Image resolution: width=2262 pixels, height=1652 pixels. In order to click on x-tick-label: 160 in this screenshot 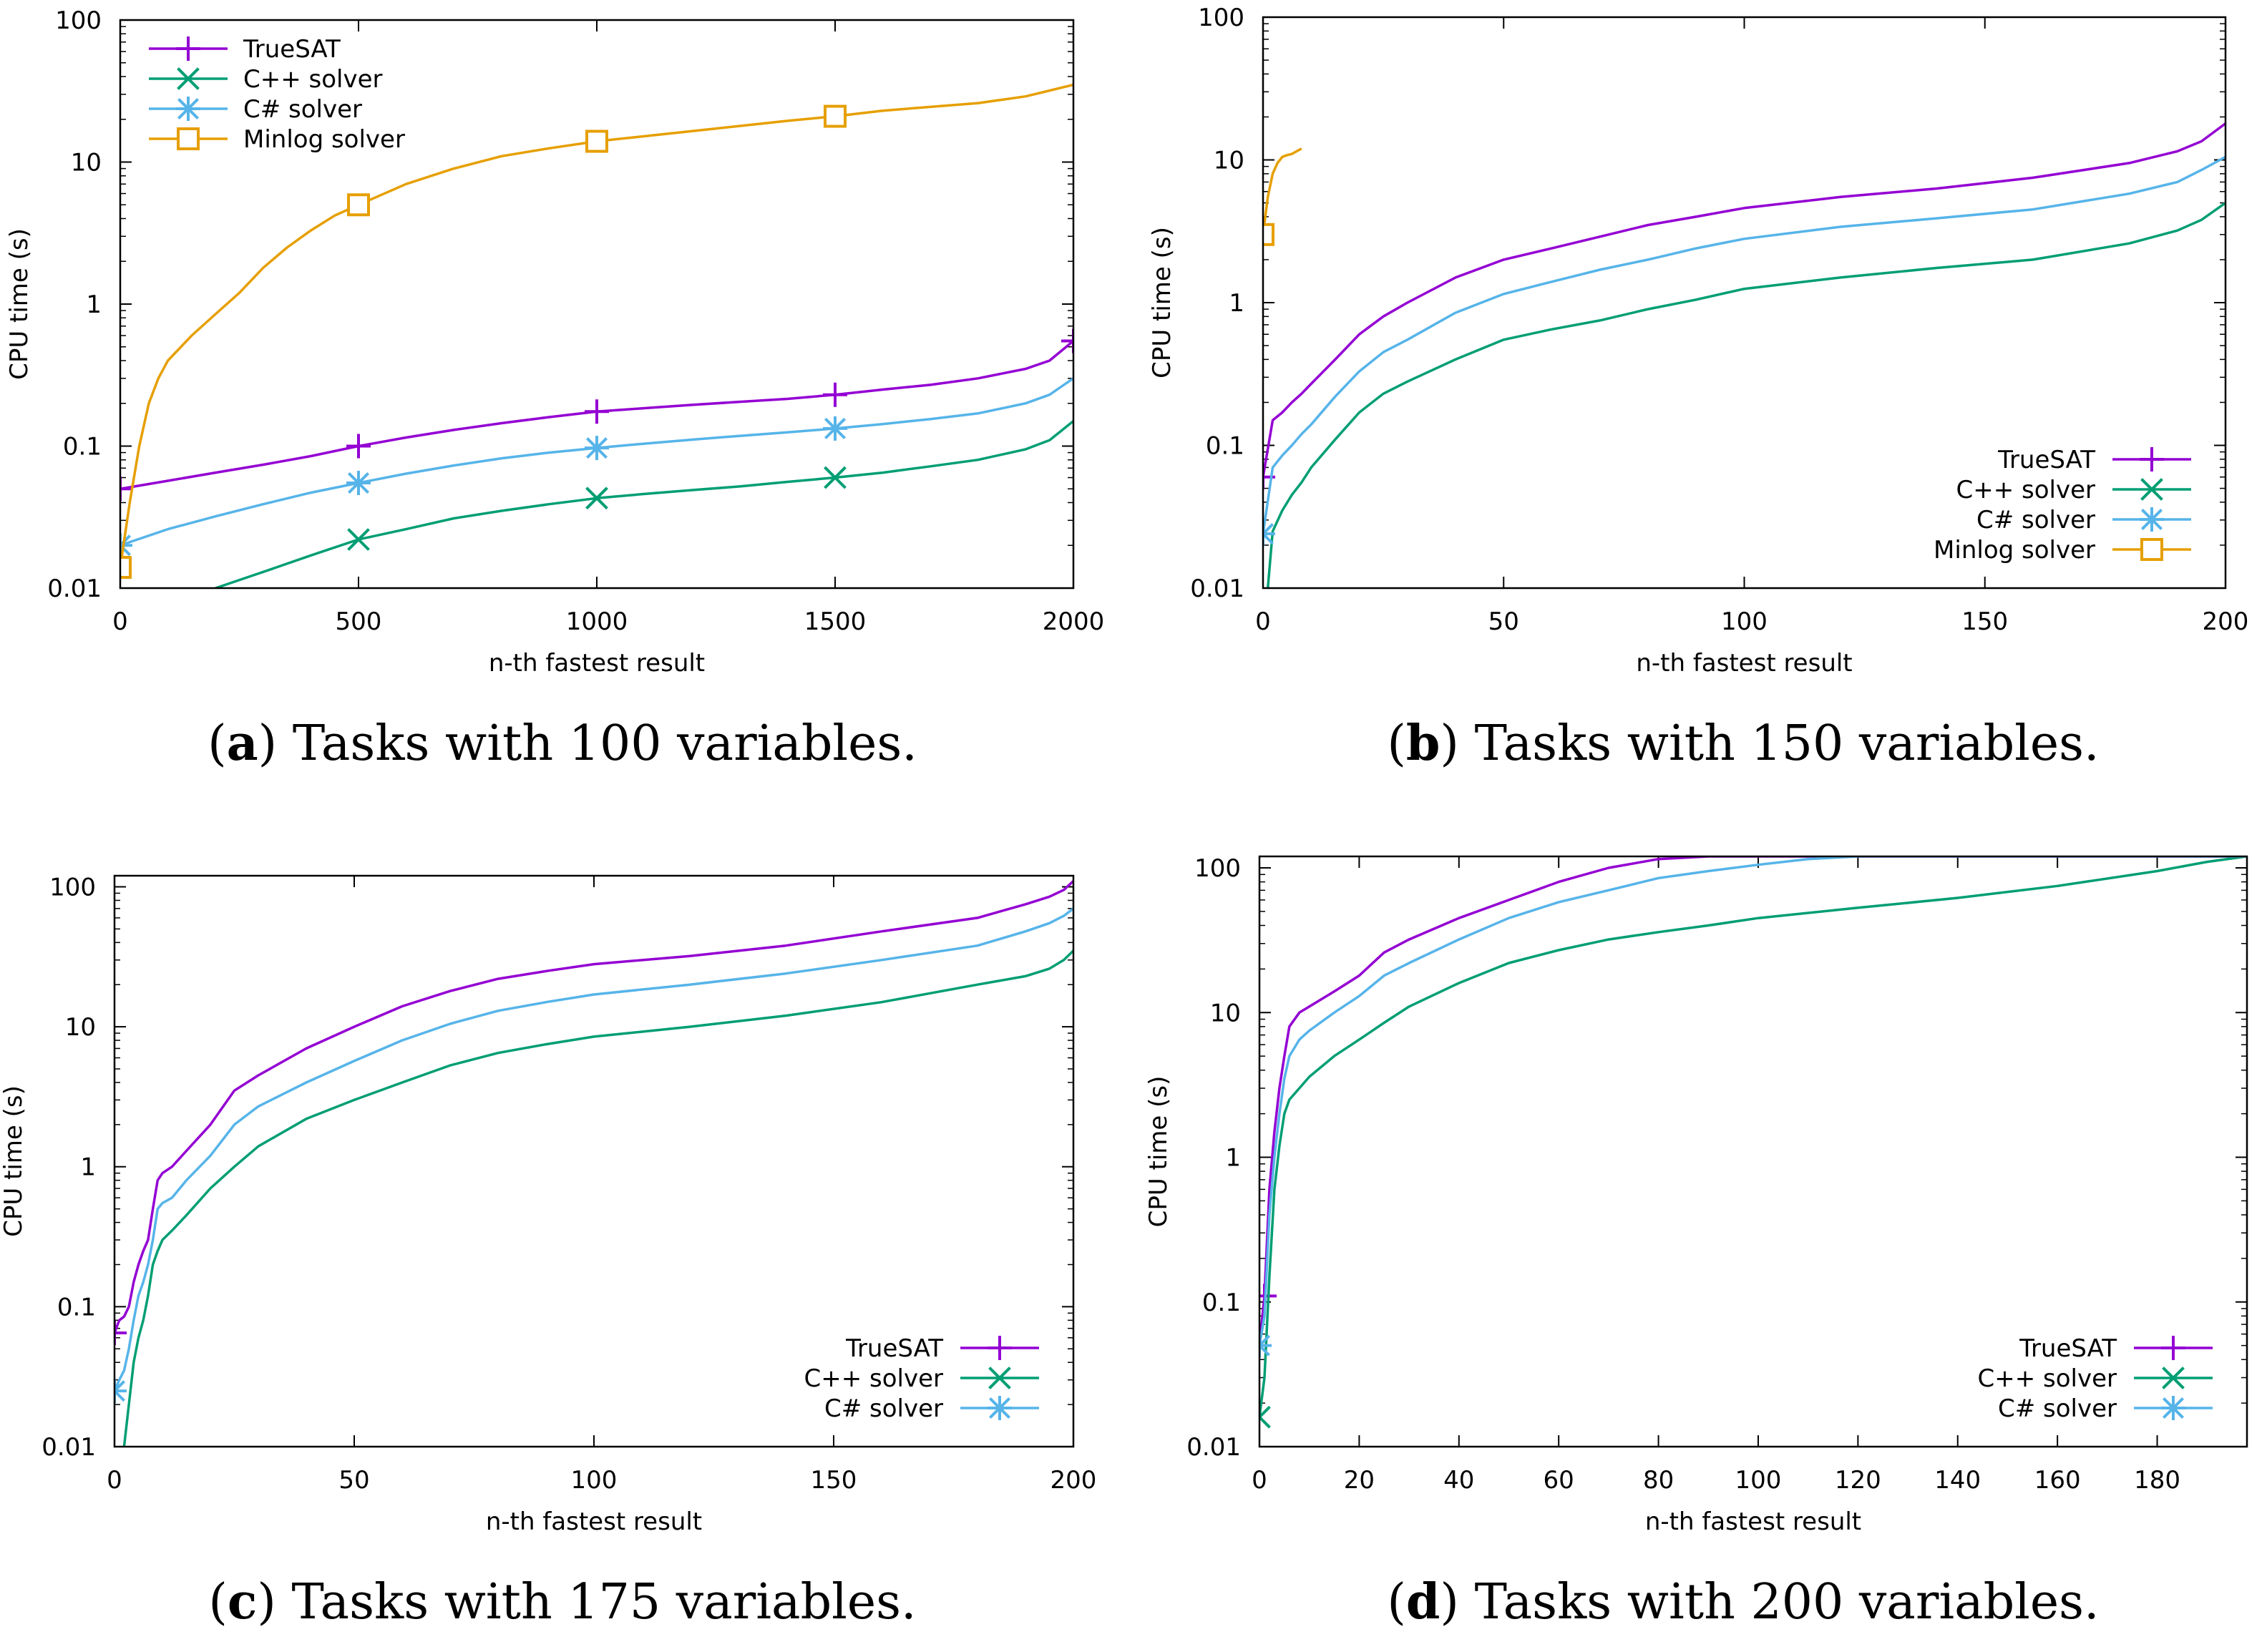, I will do `click(2057, 1480)`.